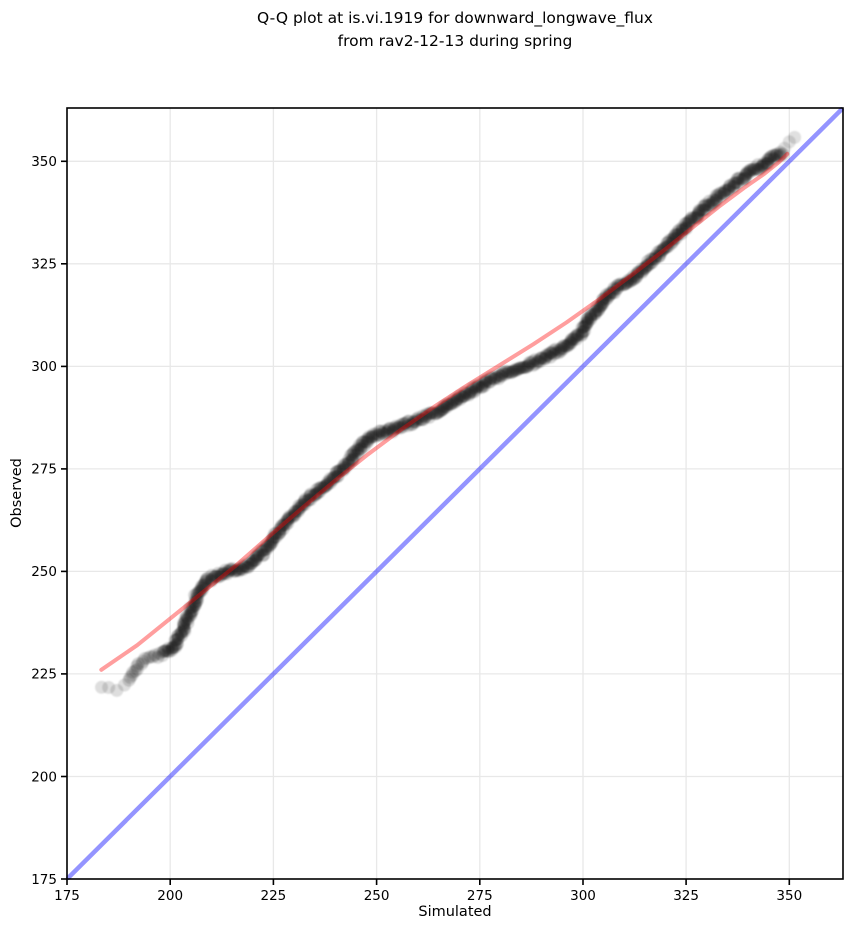 This screenshot has height=934, width=851. What do you see at coordinates (44, 367) in the screenshot?
I see `y-tick-label: 300` at bounding box center [44, 367].